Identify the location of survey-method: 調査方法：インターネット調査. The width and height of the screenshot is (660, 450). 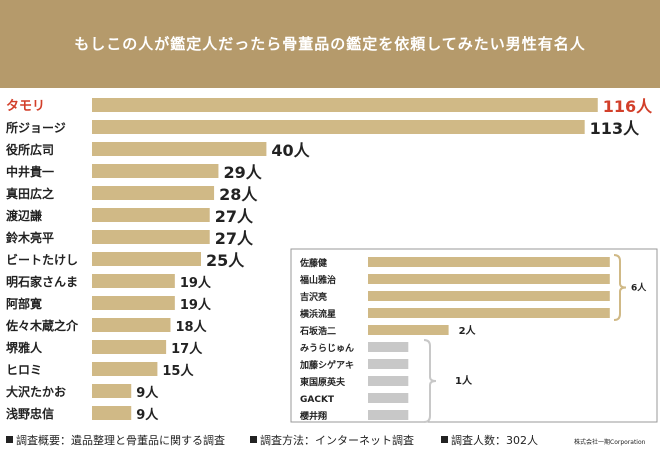
(332, 440).